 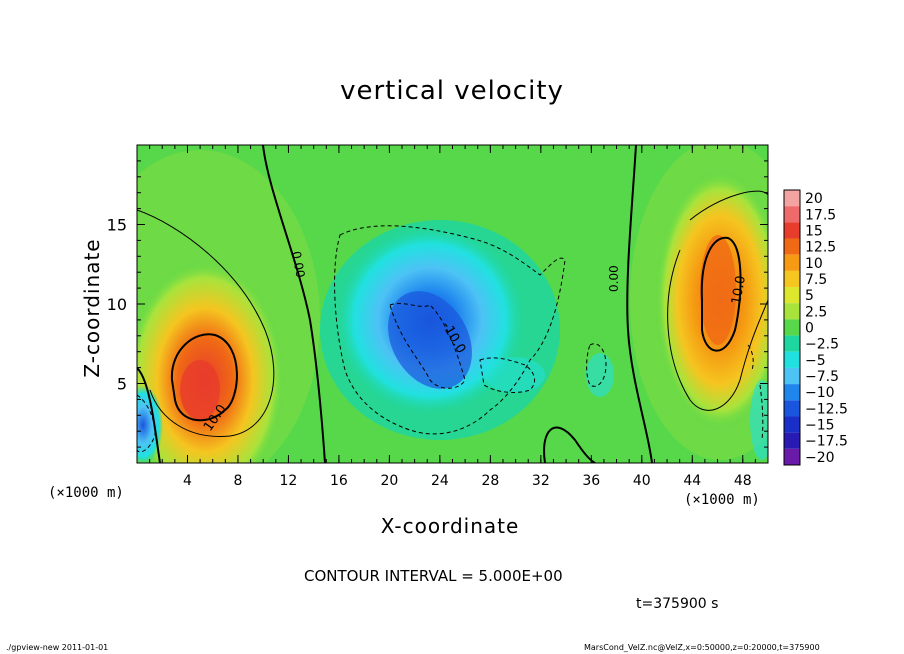 What do you see at coordinates (816, 280) in the screenshot?
I see `colorbar-label: 7.5` at bounding box center [816, 280].